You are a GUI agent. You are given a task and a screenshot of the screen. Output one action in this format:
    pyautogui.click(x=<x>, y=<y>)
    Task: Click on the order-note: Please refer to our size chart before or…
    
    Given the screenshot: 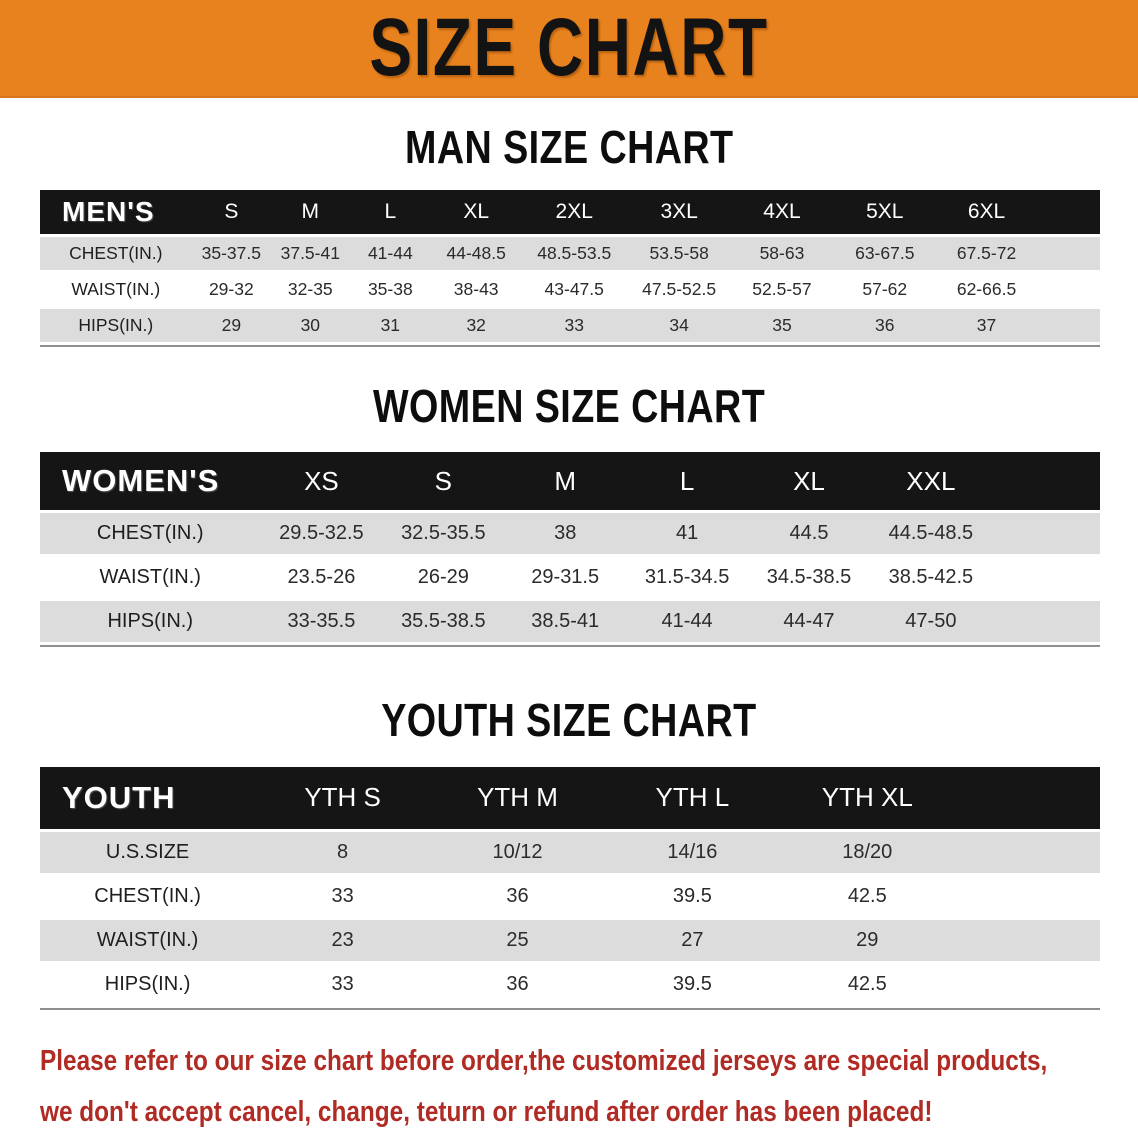 What is the action you would take?
    pyautogui.click(x=589, y=1089)
    